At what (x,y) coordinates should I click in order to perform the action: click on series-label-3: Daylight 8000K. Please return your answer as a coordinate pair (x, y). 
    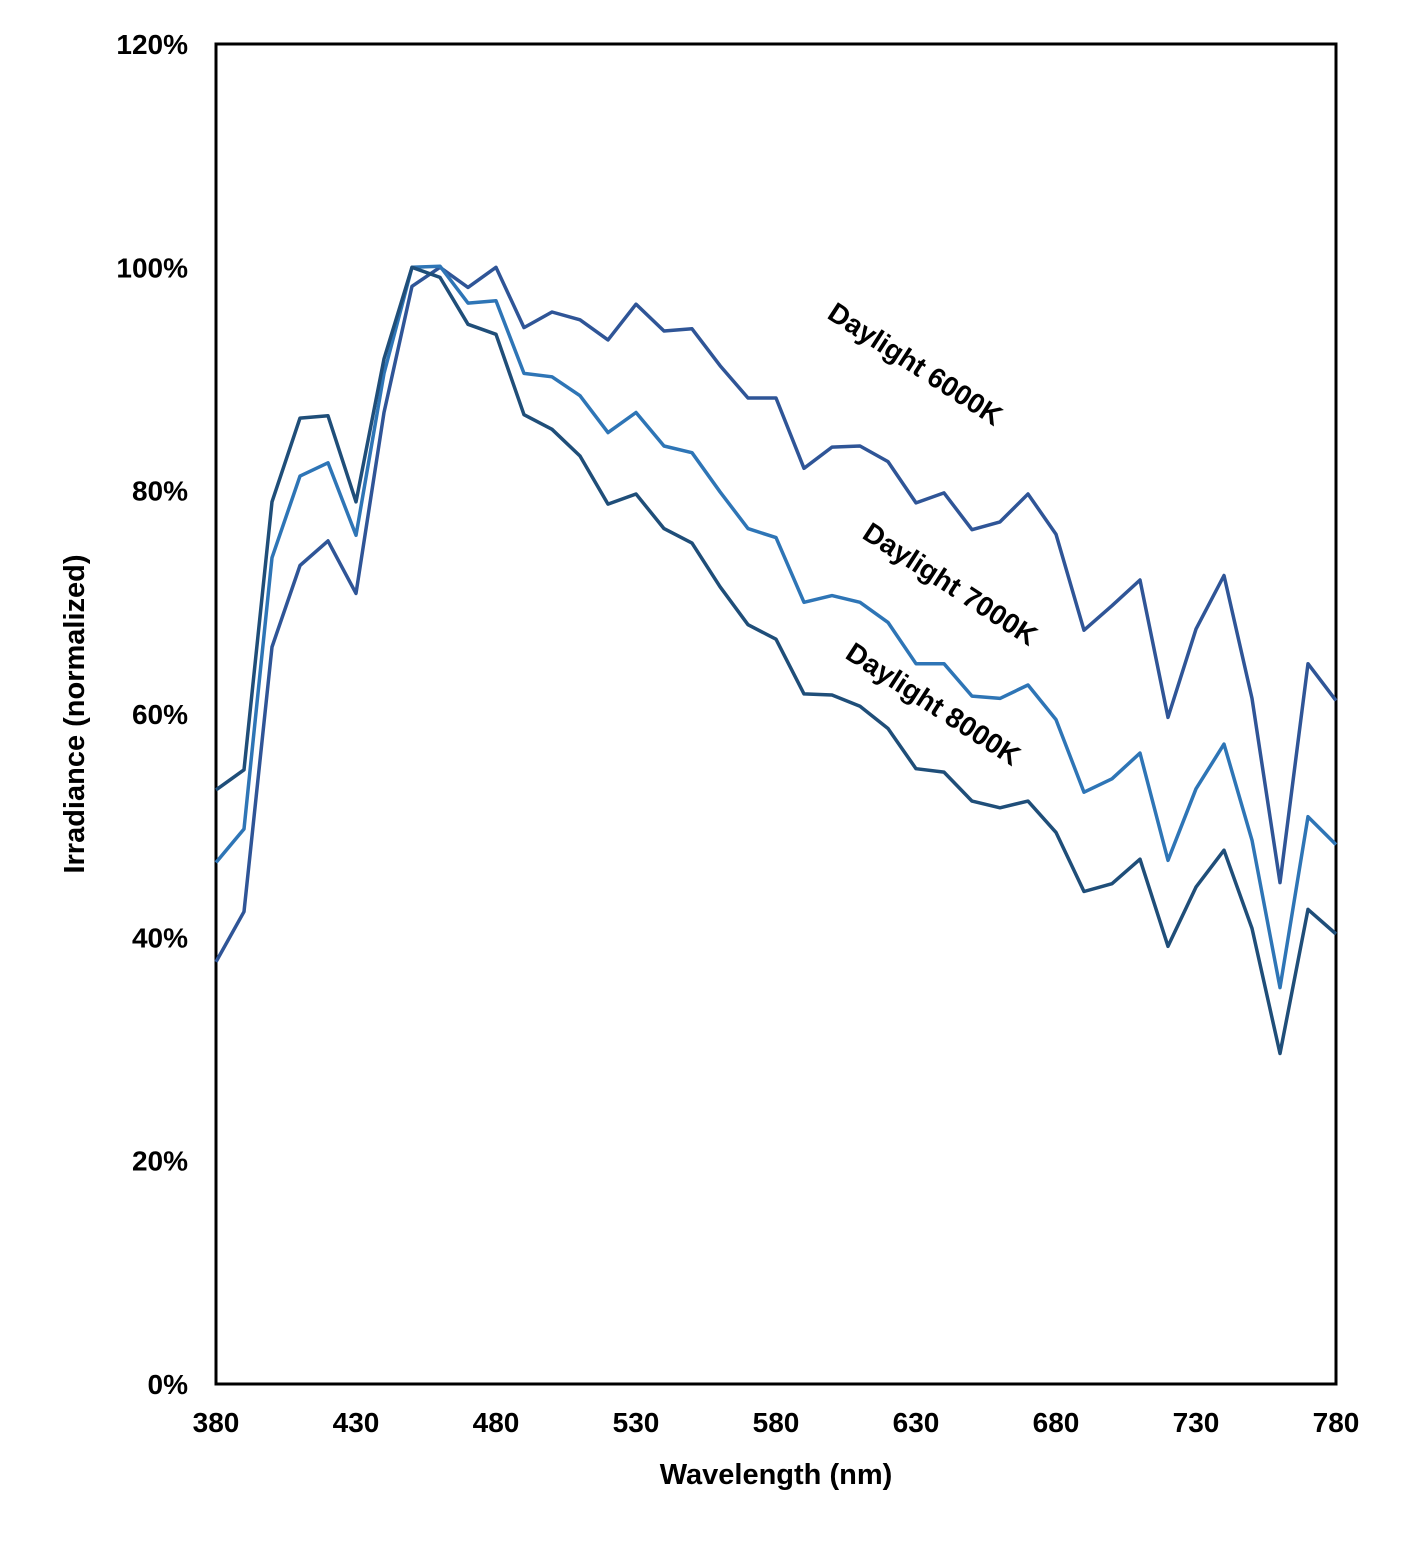
    Looking at the image, I should click on (933, 703).